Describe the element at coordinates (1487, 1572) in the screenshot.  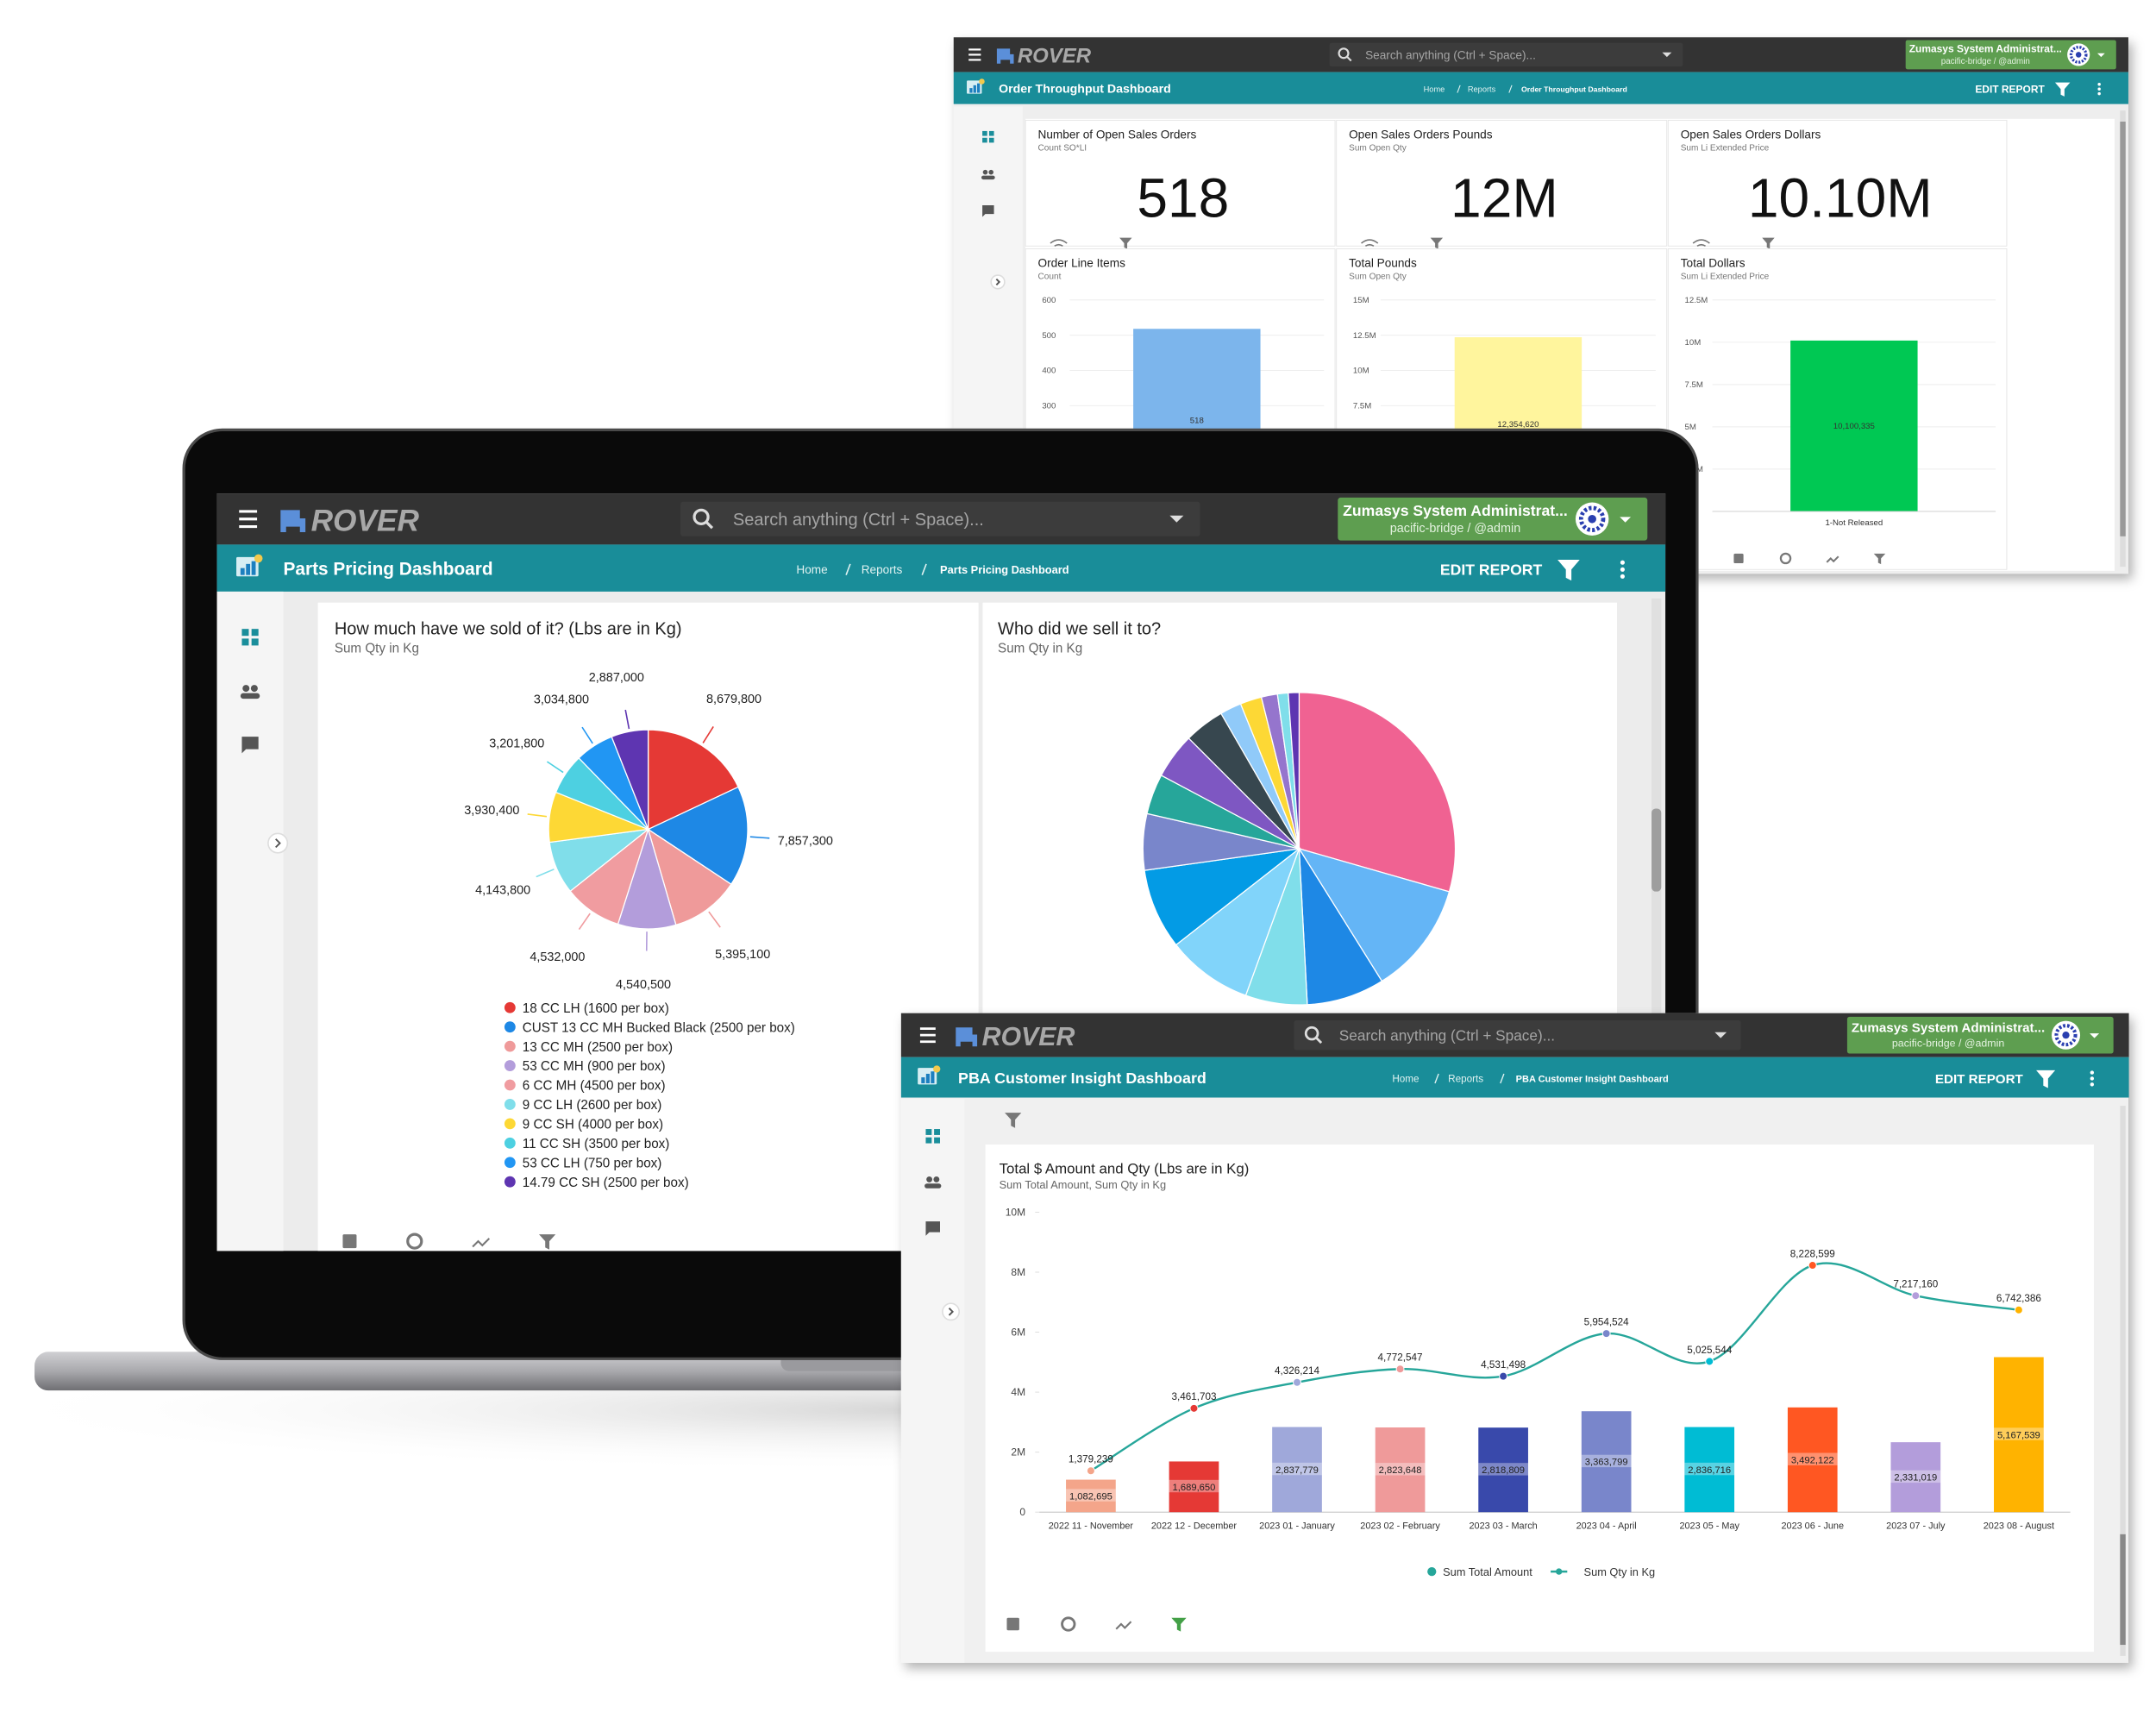
I see `legend-label: Sum Total Amount` at that location.